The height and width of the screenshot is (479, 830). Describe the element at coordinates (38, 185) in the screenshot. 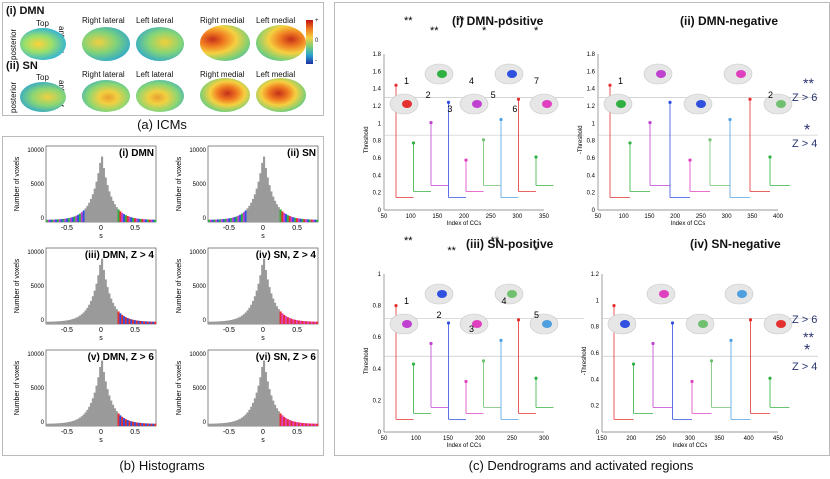

I see `histogram-ytick: 5000` at that location.